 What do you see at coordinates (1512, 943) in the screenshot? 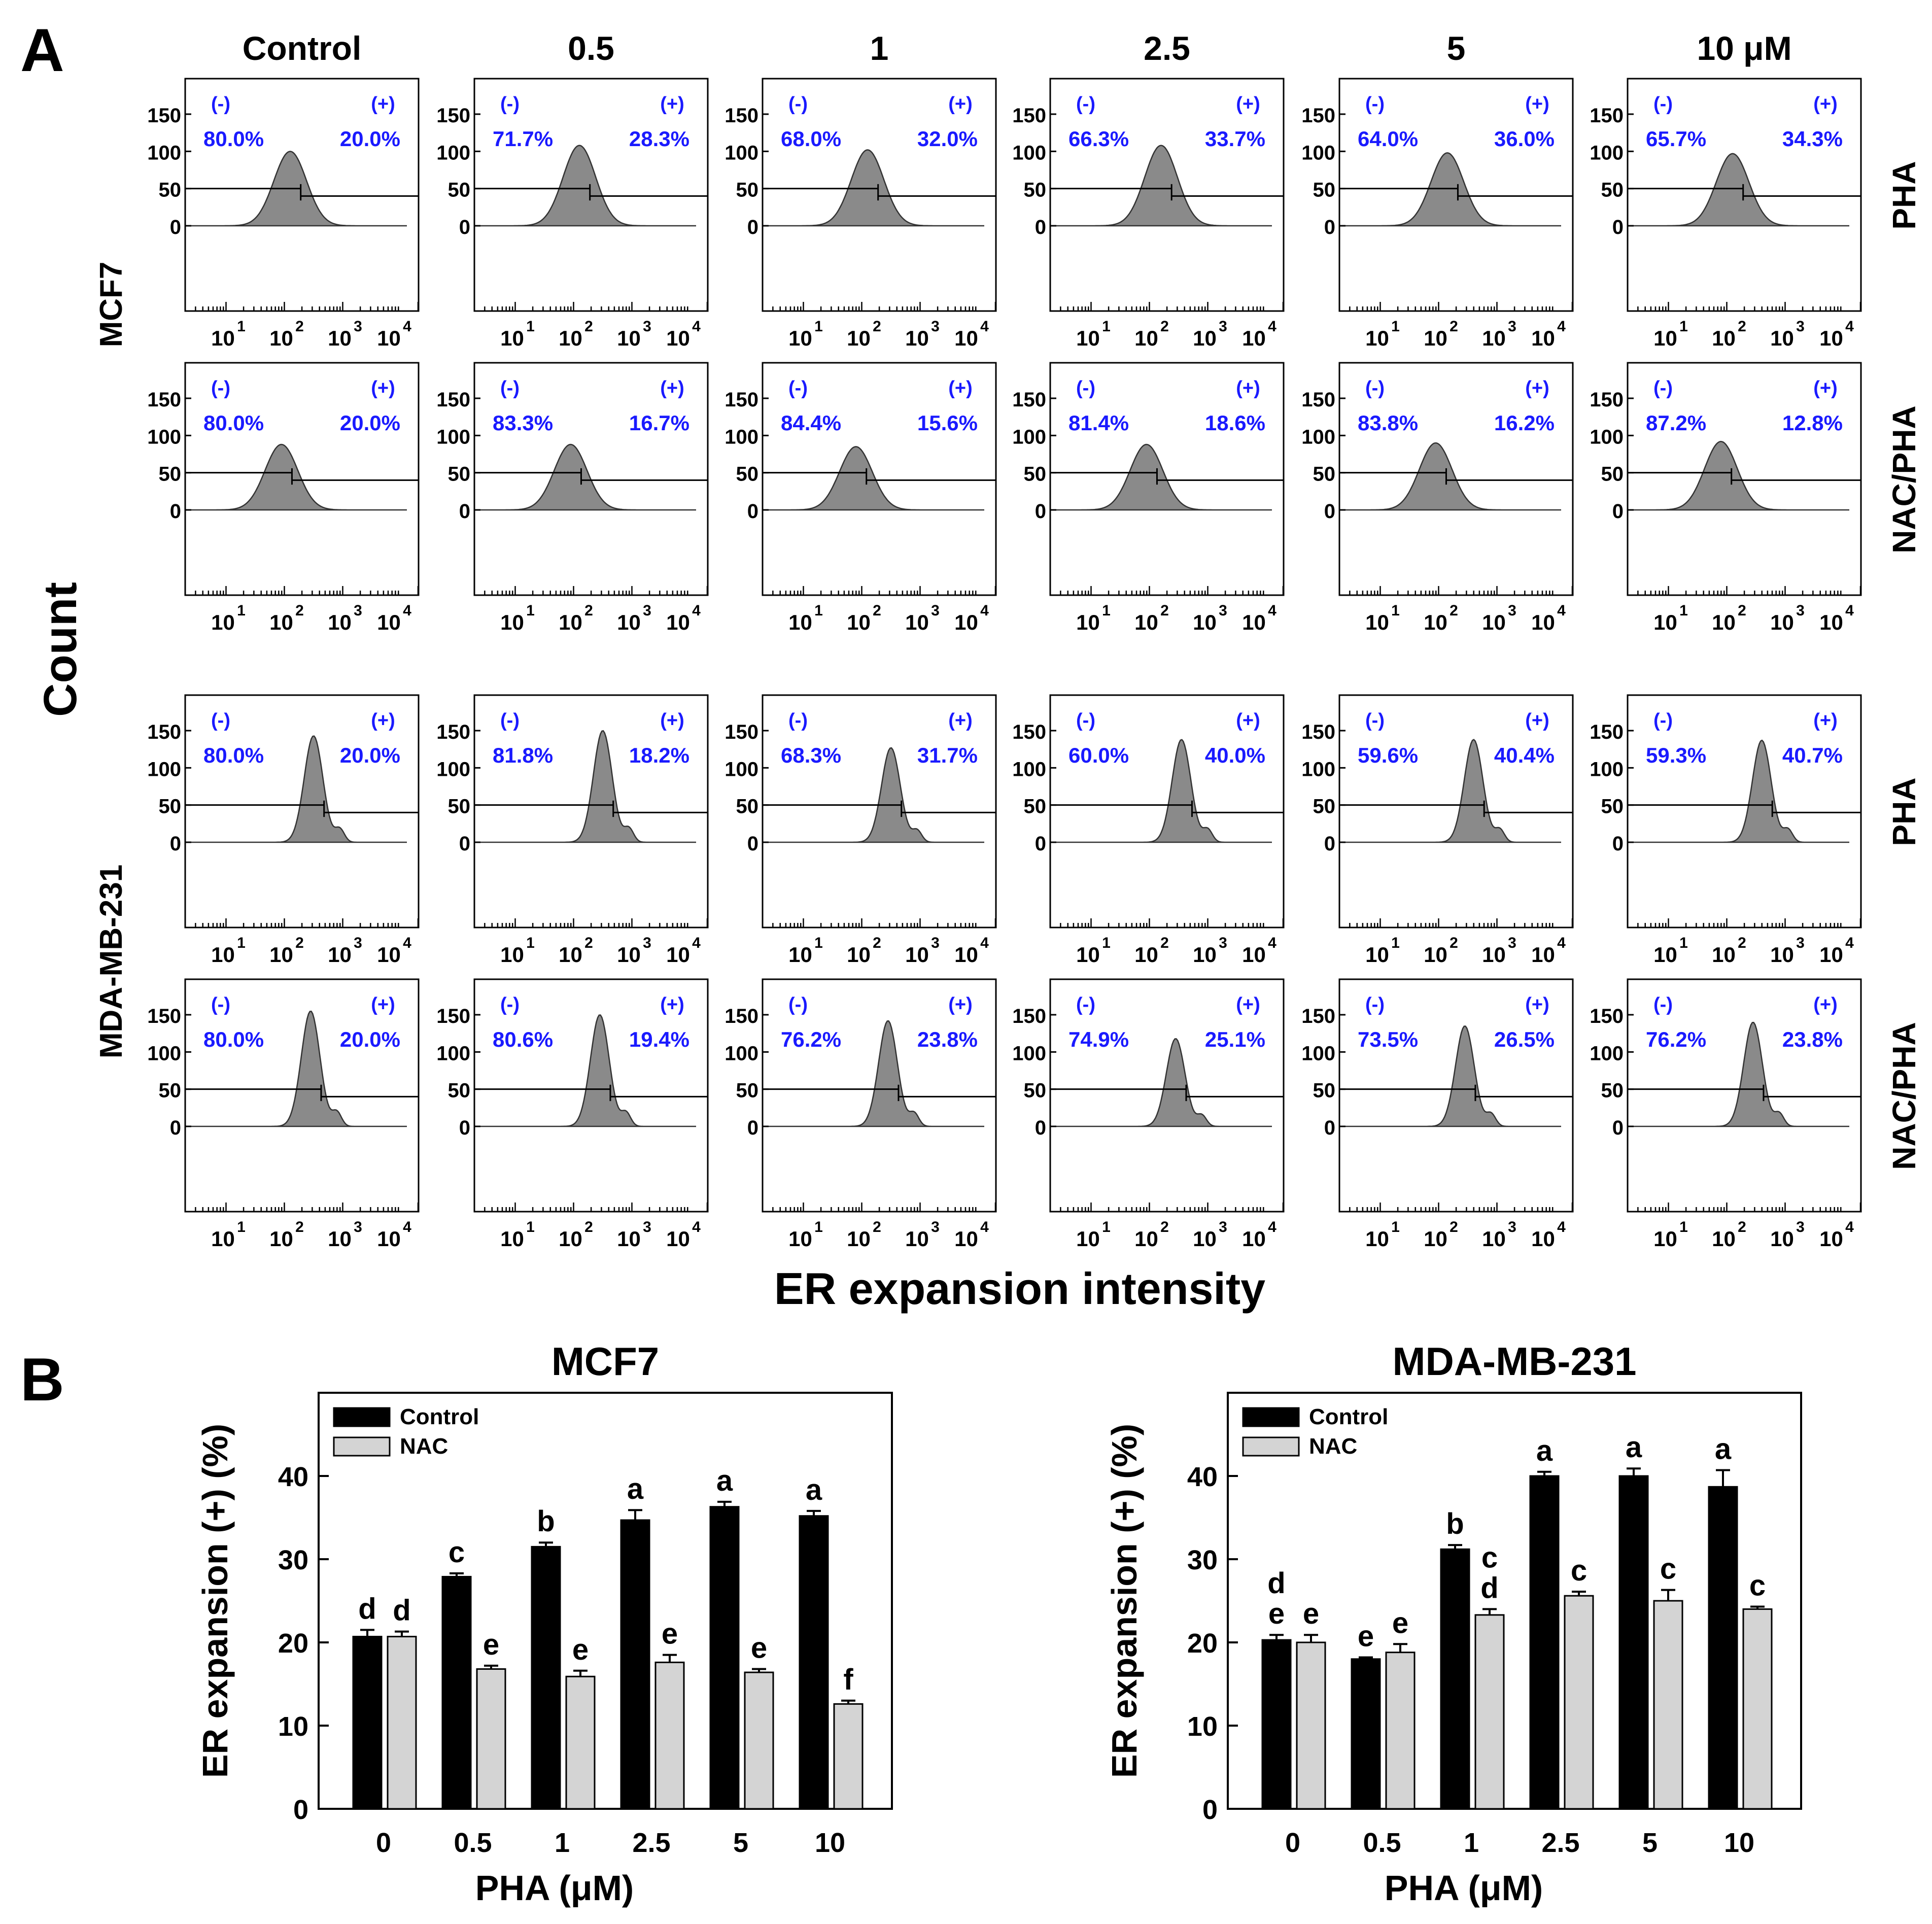
I see `x-tick-exponent: 3` at bounding box center [1512, 943].